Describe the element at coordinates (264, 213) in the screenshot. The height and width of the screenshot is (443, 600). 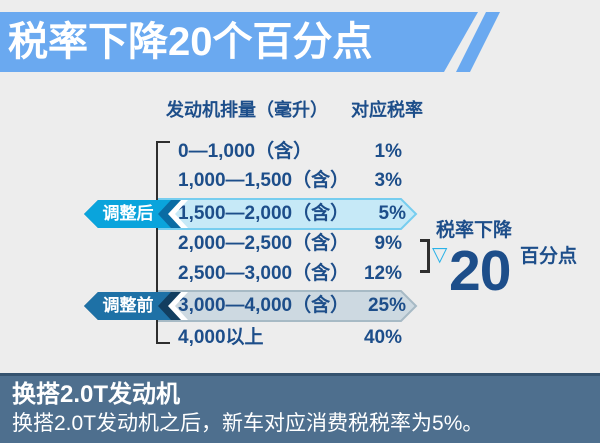
I see `table-row-range: 1,500—2,000（含）` at that location.